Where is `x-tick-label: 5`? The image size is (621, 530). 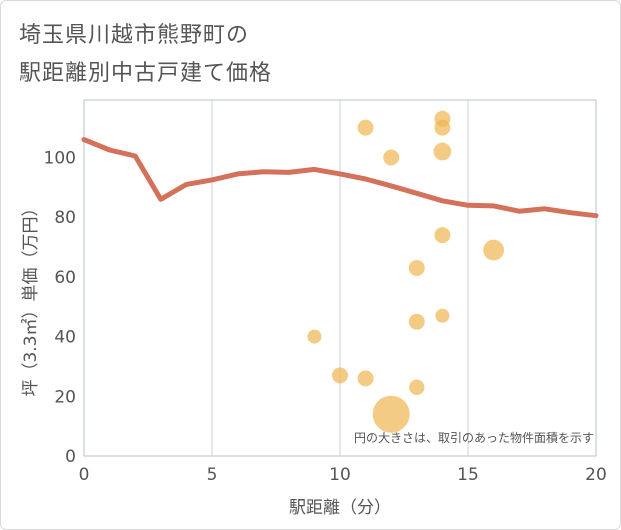
x-tick-label: 5 is located at coordinates (212, 475).